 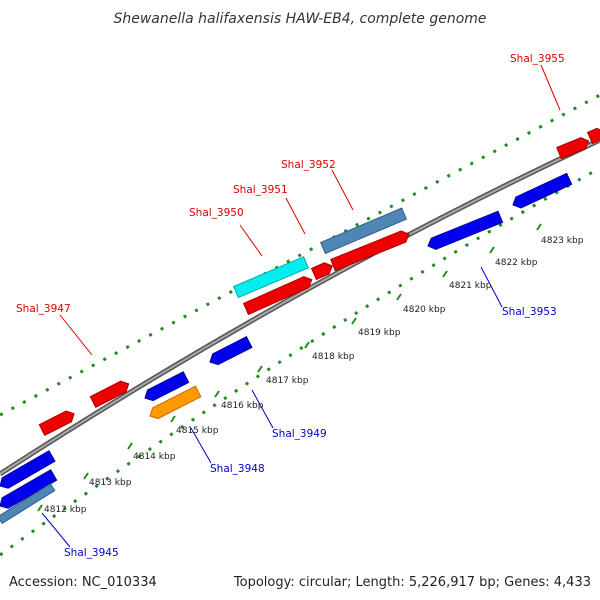 I want to click on gene-orange, so click(x=174, y=403).